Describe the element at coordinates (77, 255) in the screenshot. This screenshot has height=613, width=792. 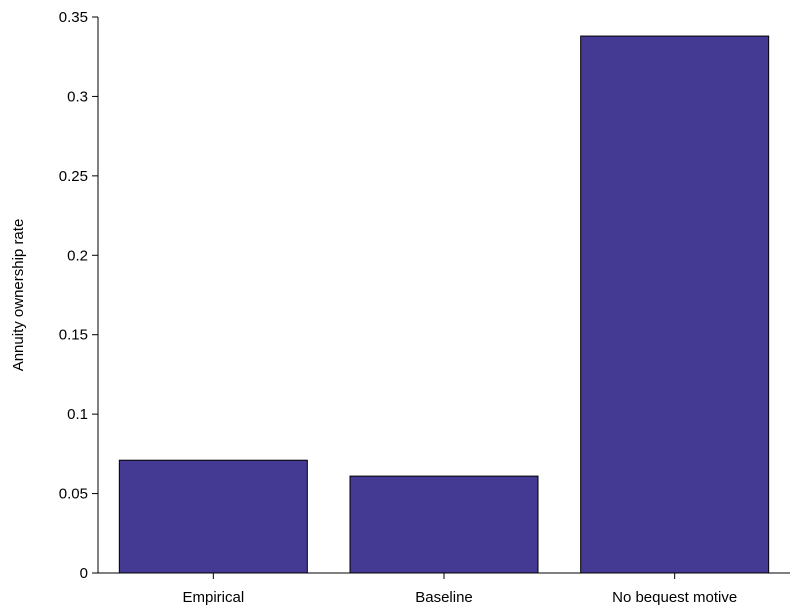
I see `y-tick-label: 0.2` at that location.